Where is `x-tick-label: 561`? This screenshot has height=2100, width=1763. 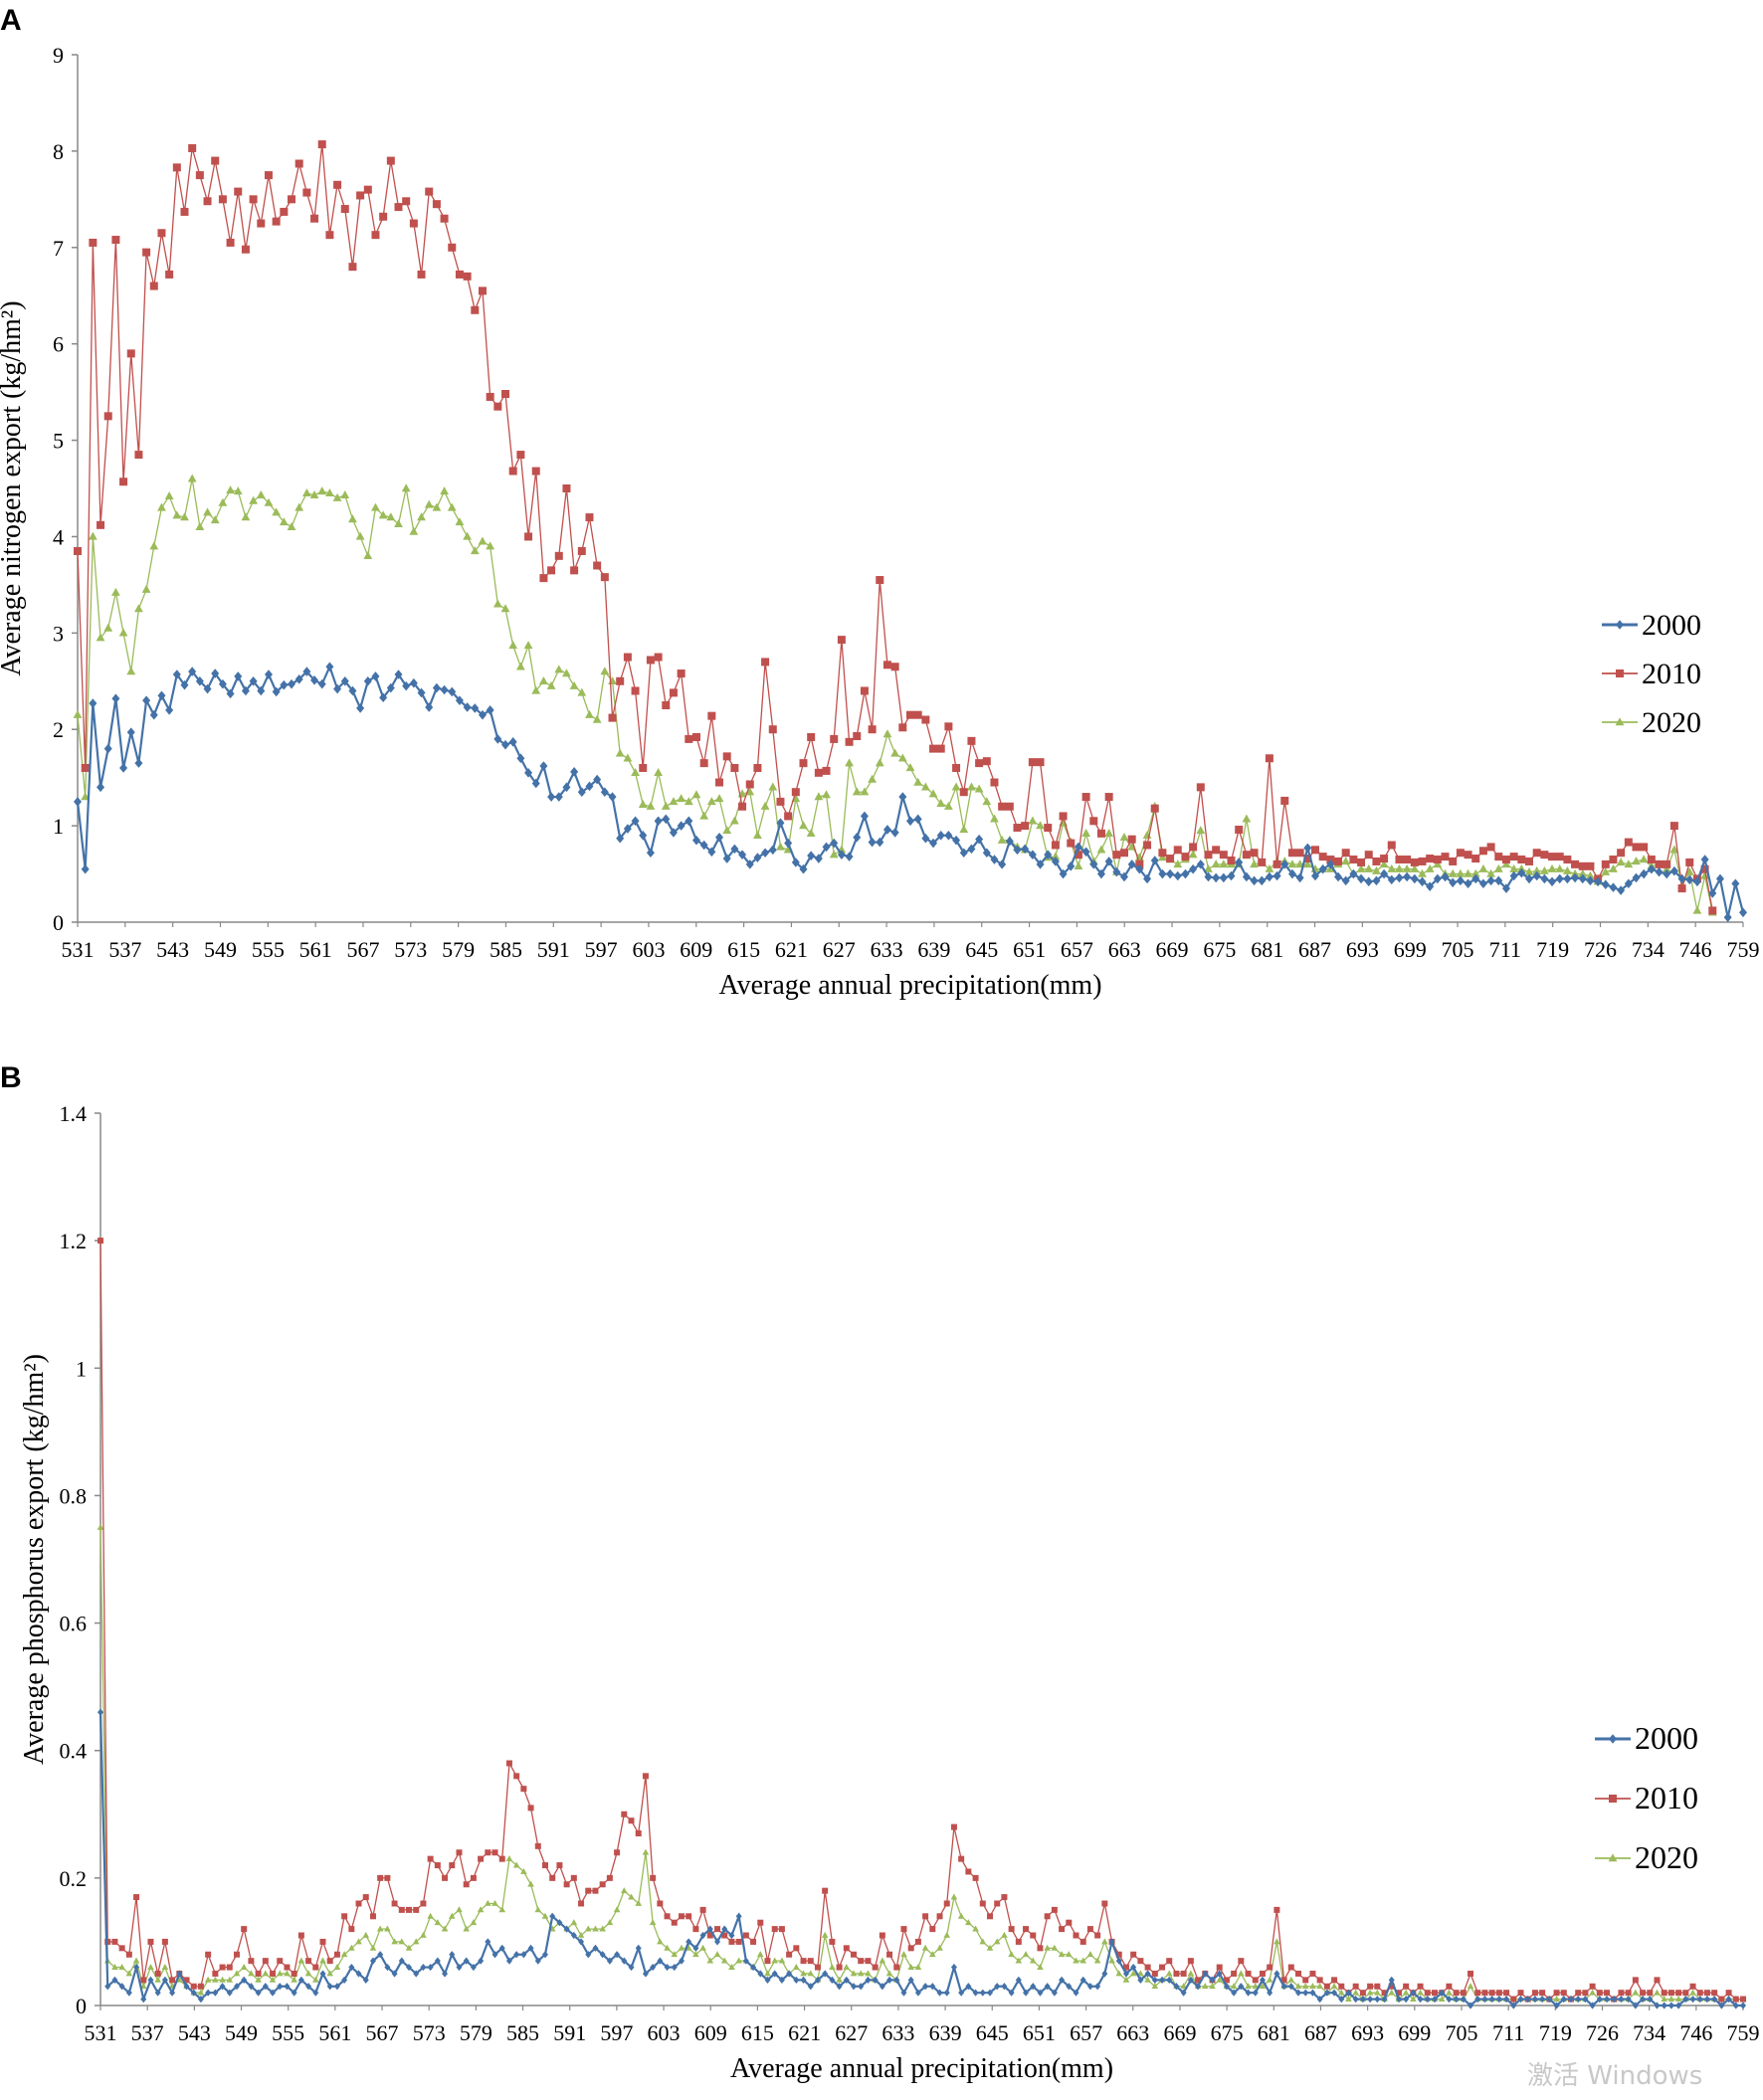
x-tick-label: 561 is located at coordinates (315, 949).